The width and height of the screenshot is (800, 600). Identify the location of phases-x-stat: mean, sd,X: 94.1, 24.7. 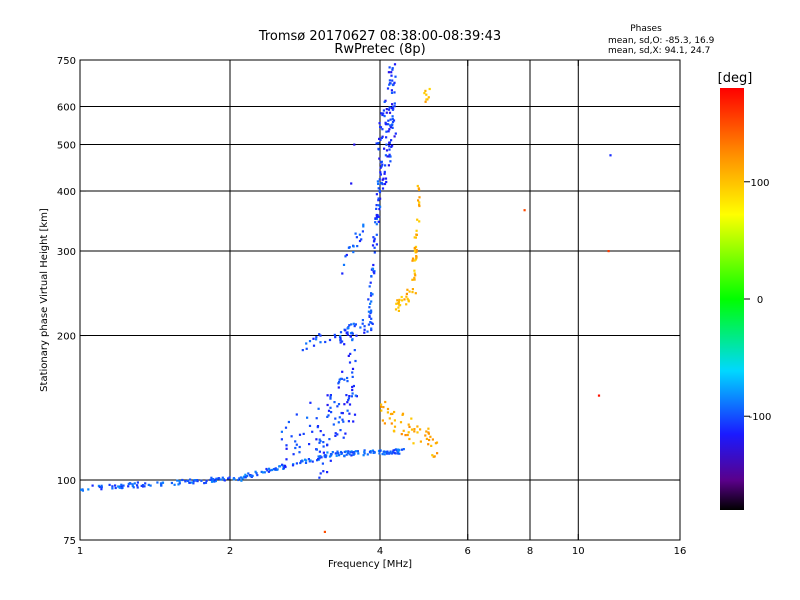
(659, 51).